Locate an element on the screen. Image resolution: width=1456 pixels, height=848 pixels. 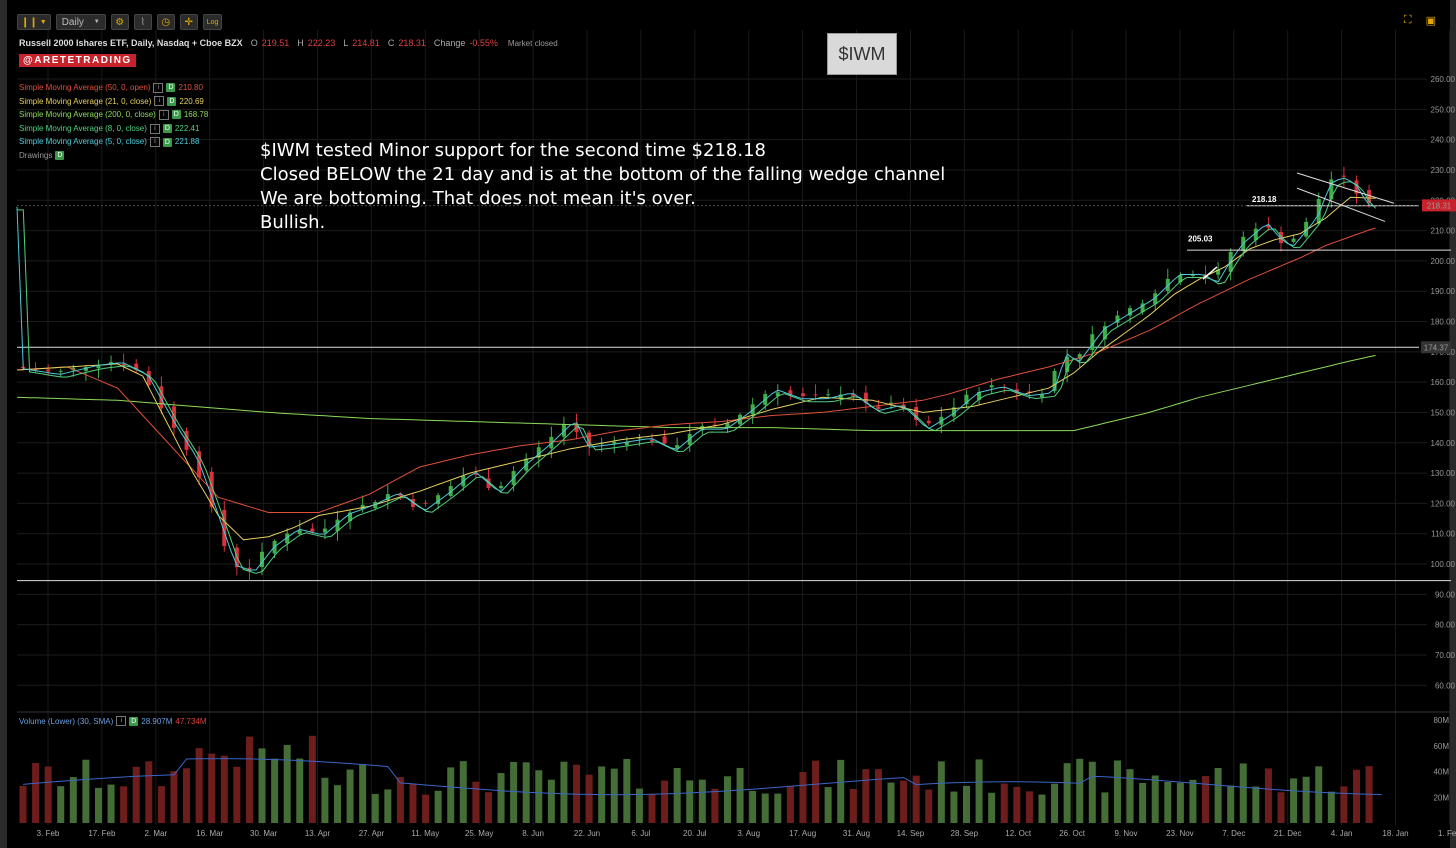
y-tick-label: 130.00 is located at coordinates (1443, 473).